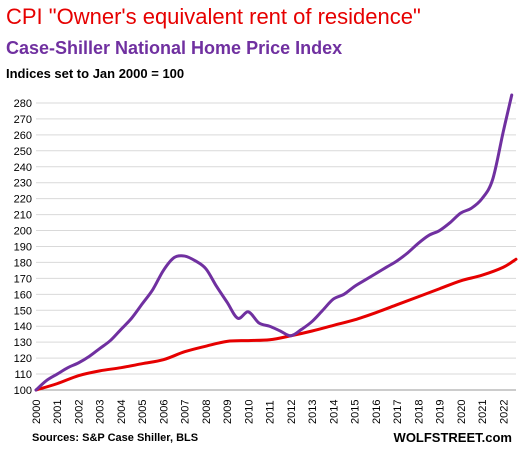 The width and height of the screenshot is (522, 454). What do you see at coordinates (23, 359) in the screenshot?
I see `y-tick-label: 120` at bounding box center [23, 359].